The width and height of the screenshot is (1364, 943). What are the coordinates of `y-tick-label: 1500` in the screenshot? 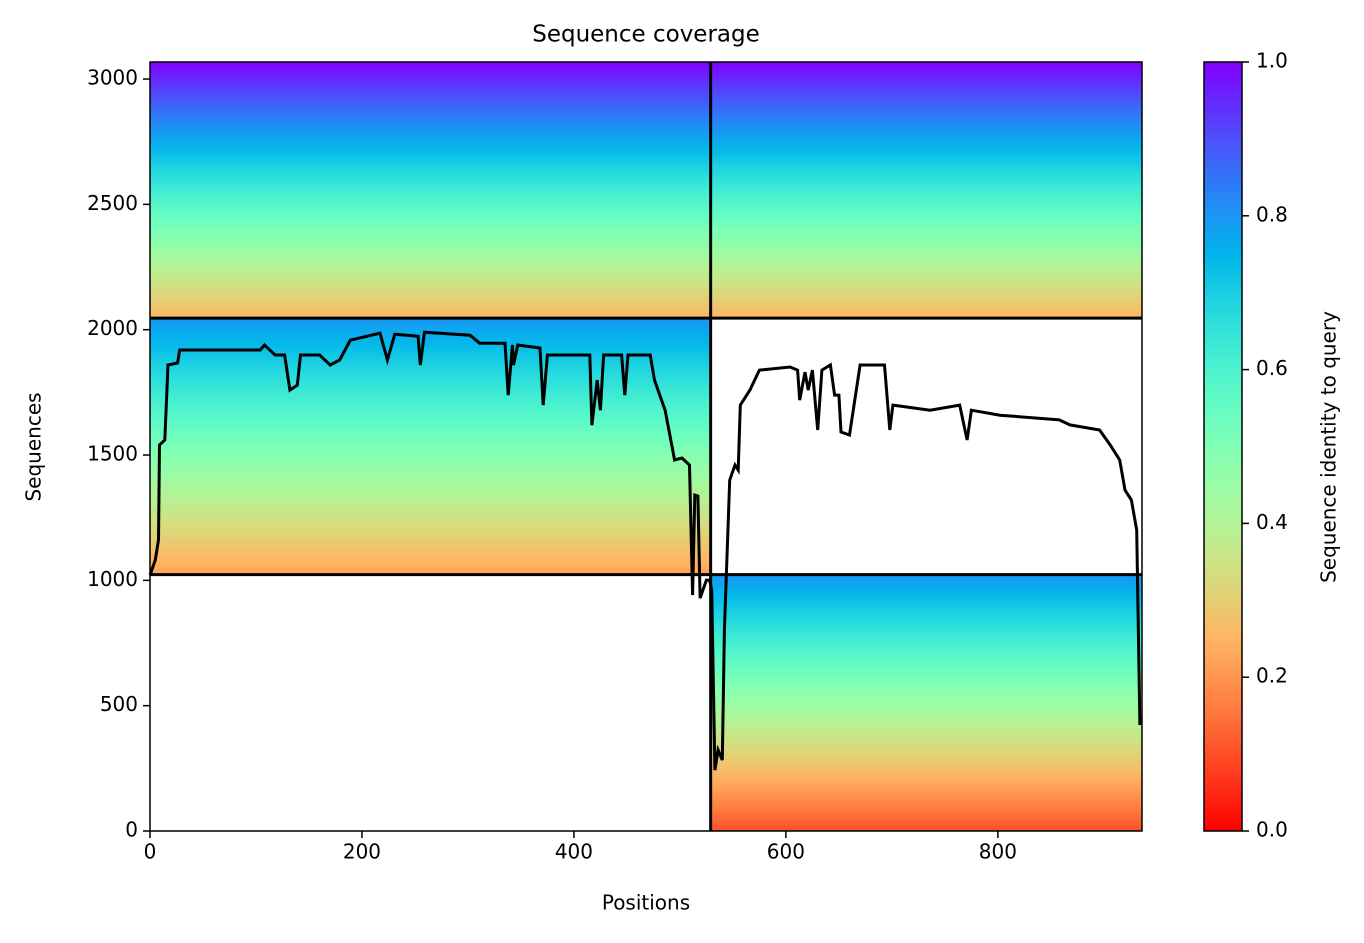 It's located at (112, 454).